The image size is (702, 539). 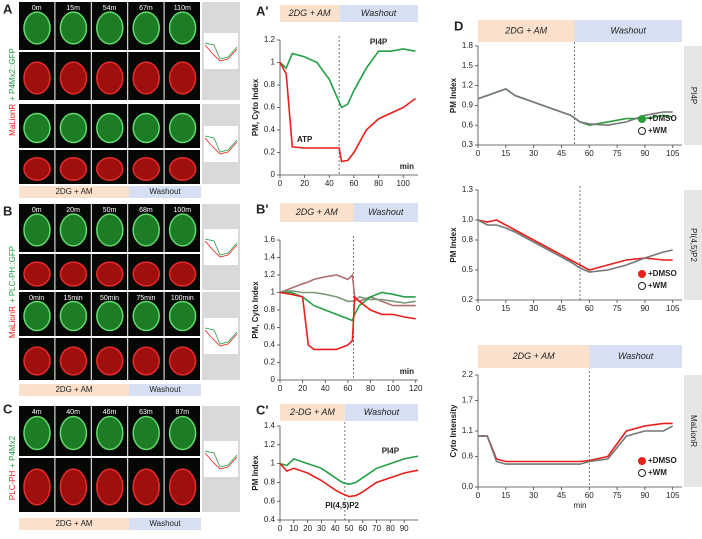 I want to click on header-label: 2-DG + AM, so click(x=312, y=412).